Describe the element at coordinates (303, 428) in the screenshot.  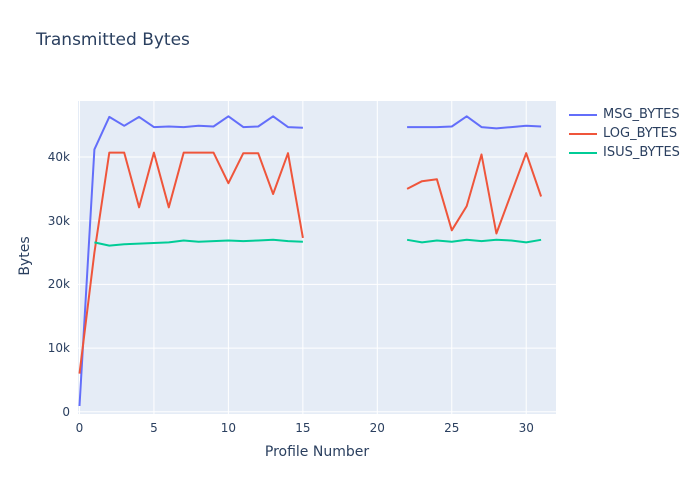
I see `x-tick-label: 15` at that location.